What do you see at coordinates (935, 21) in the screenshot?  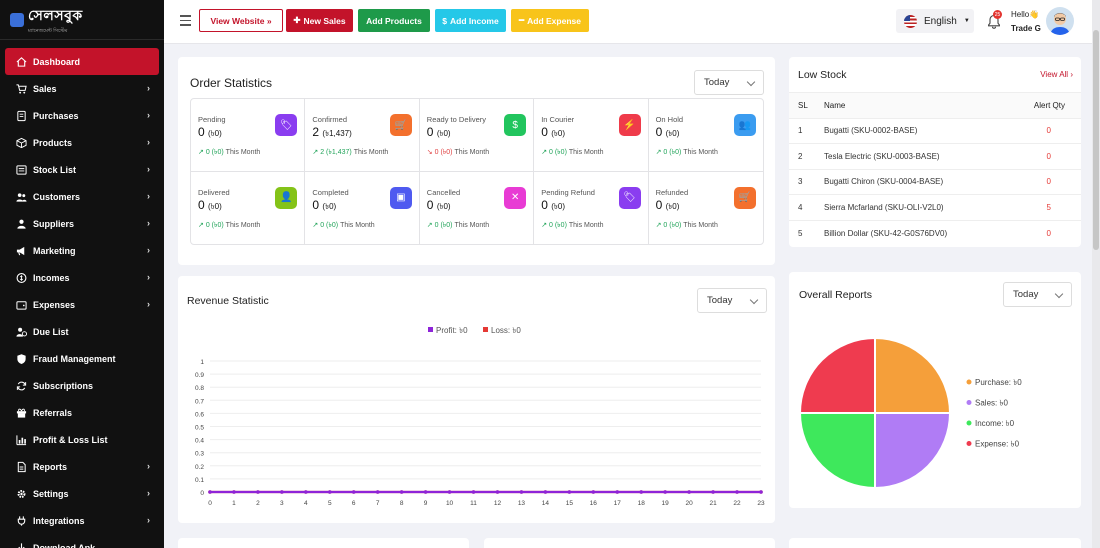 I see `language-selector: English ▼` at bounding box center [935, 21].